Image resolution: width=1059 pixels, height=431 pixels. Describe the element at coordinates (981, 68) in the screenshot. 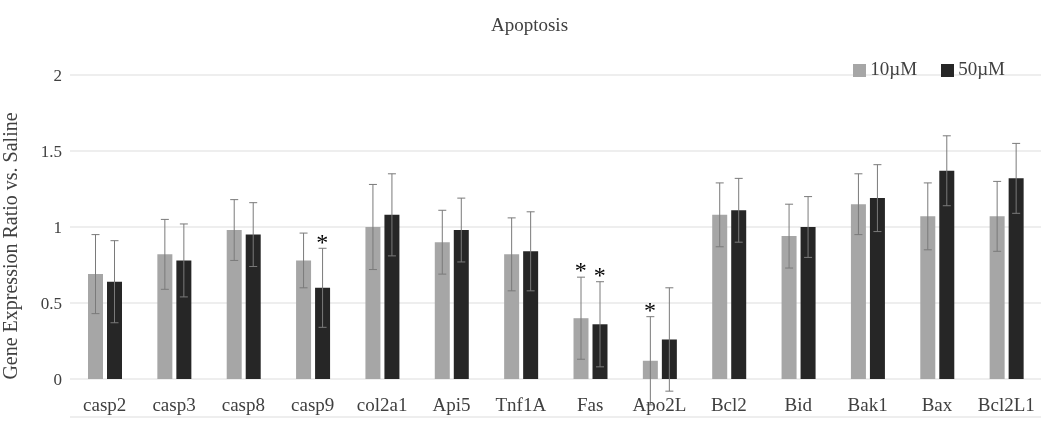

I see `legend-label: 50µM` at that location.